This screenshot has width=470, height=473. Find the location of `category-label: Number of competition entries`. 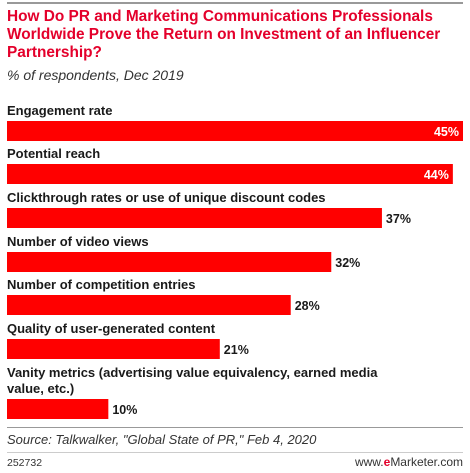

category-label: Number of competition entries is located at coordinates (101, 284).